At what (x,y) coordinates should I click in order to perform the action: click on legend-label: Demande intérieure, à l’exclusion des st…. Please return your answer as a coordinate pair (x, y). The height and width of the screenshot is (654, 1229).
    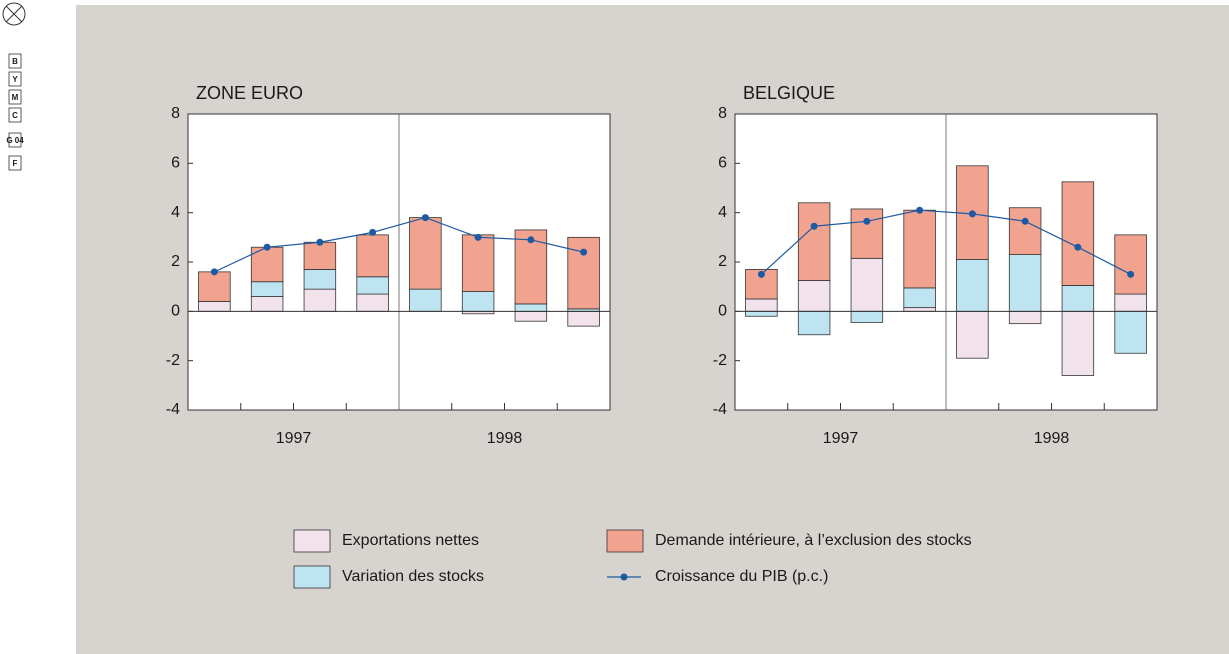
    Looking at the image, I should click on (813, 540).